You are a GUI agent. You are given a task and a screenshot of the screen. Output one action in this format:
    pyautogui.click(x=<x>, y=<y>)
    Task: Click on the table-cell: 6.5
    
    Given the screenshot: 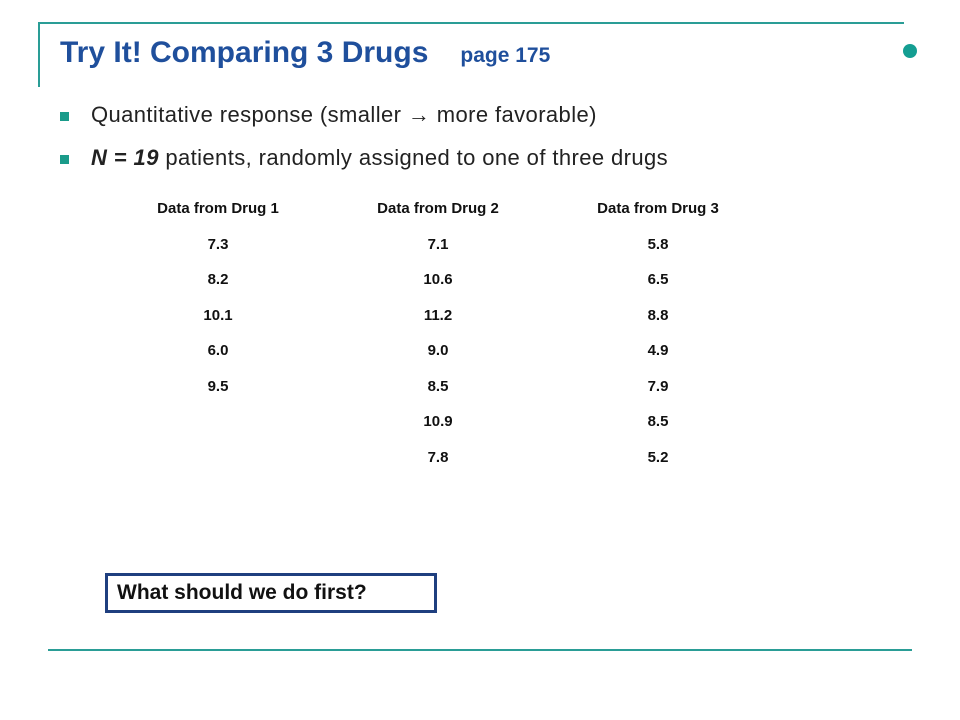 What is the action you would take?
    pyautogui.click(x=658, y=279)
    